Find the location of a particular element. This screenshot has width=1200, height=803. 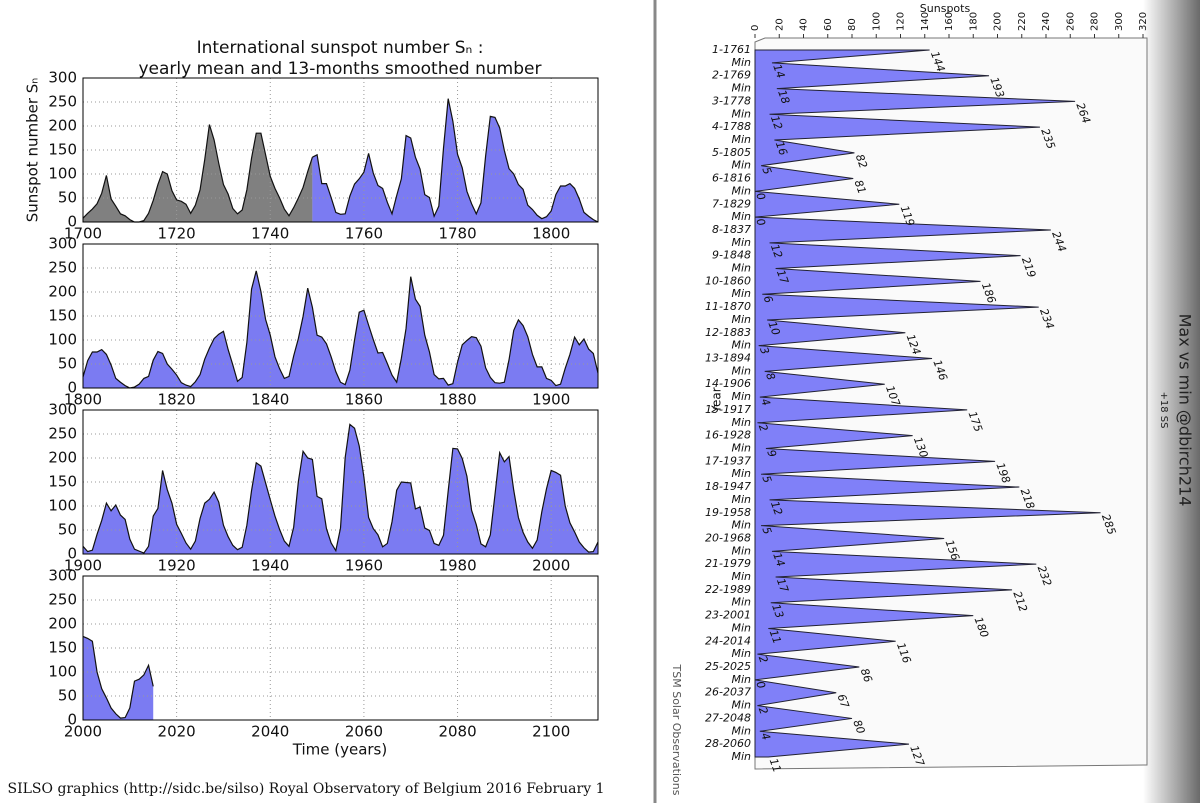

x-tick-label: 1760 is located at coordinates (364, 234).